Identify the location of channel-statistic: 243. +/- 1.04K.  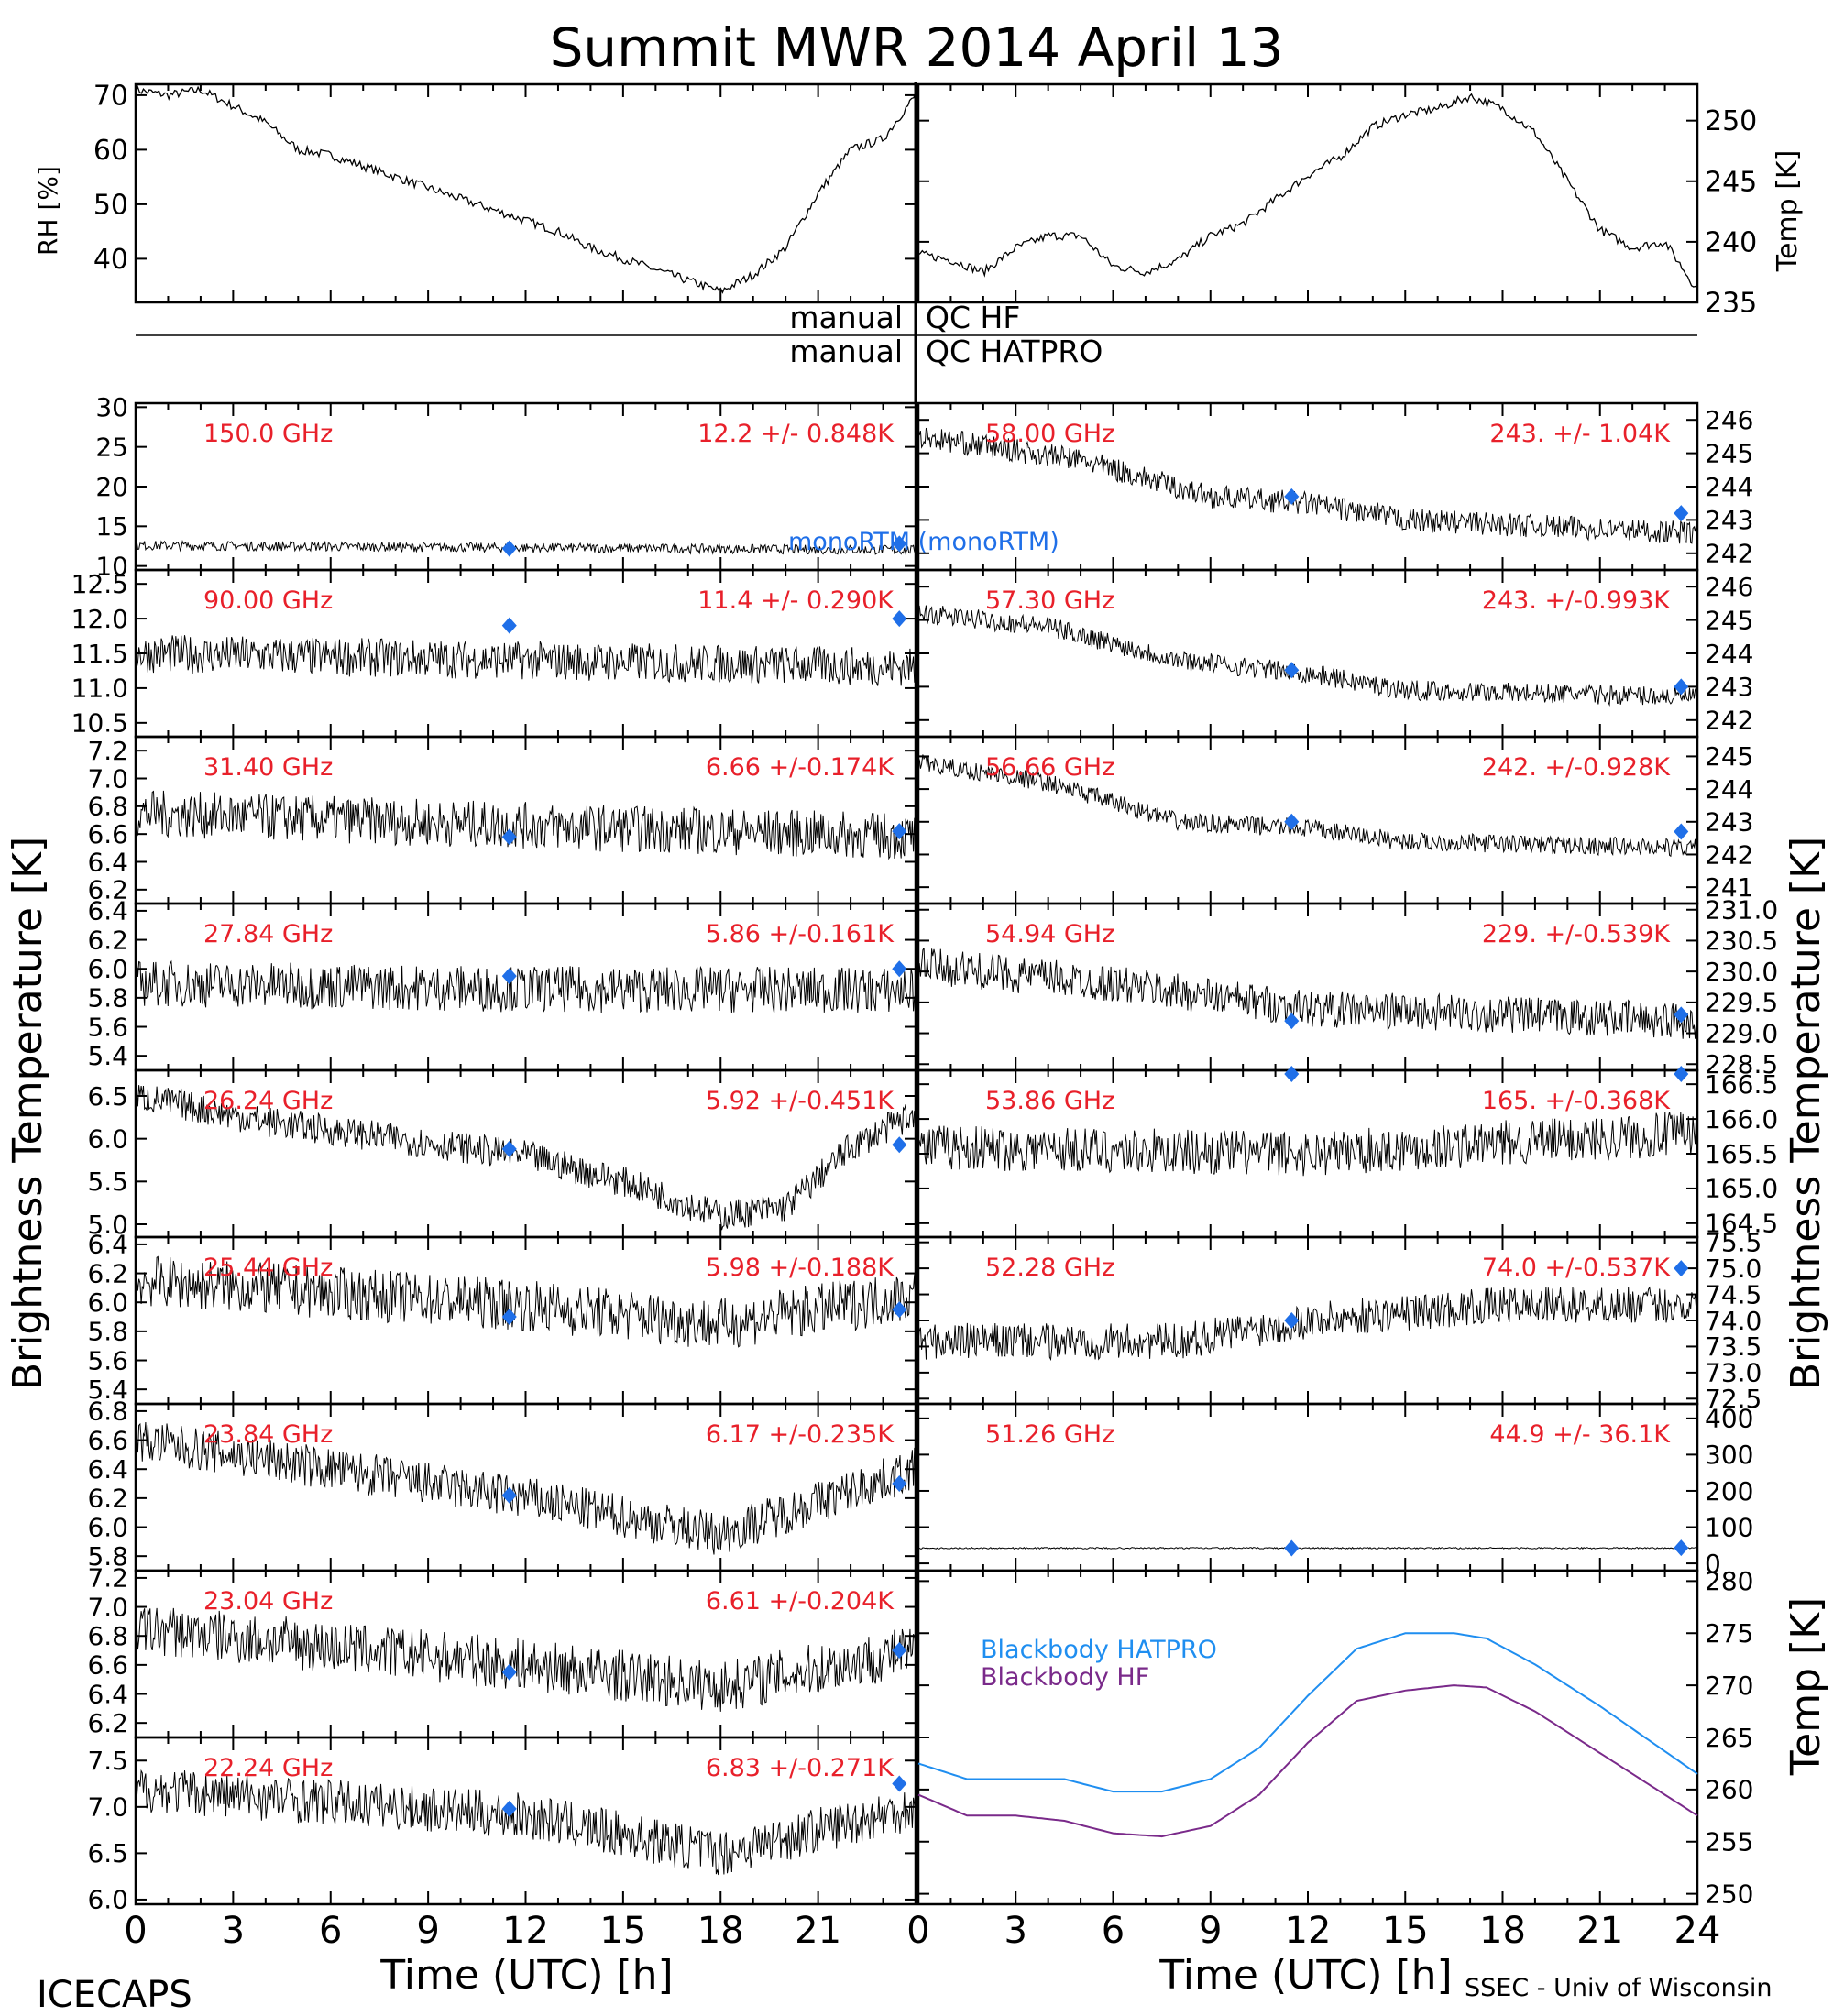
(1580, 434).